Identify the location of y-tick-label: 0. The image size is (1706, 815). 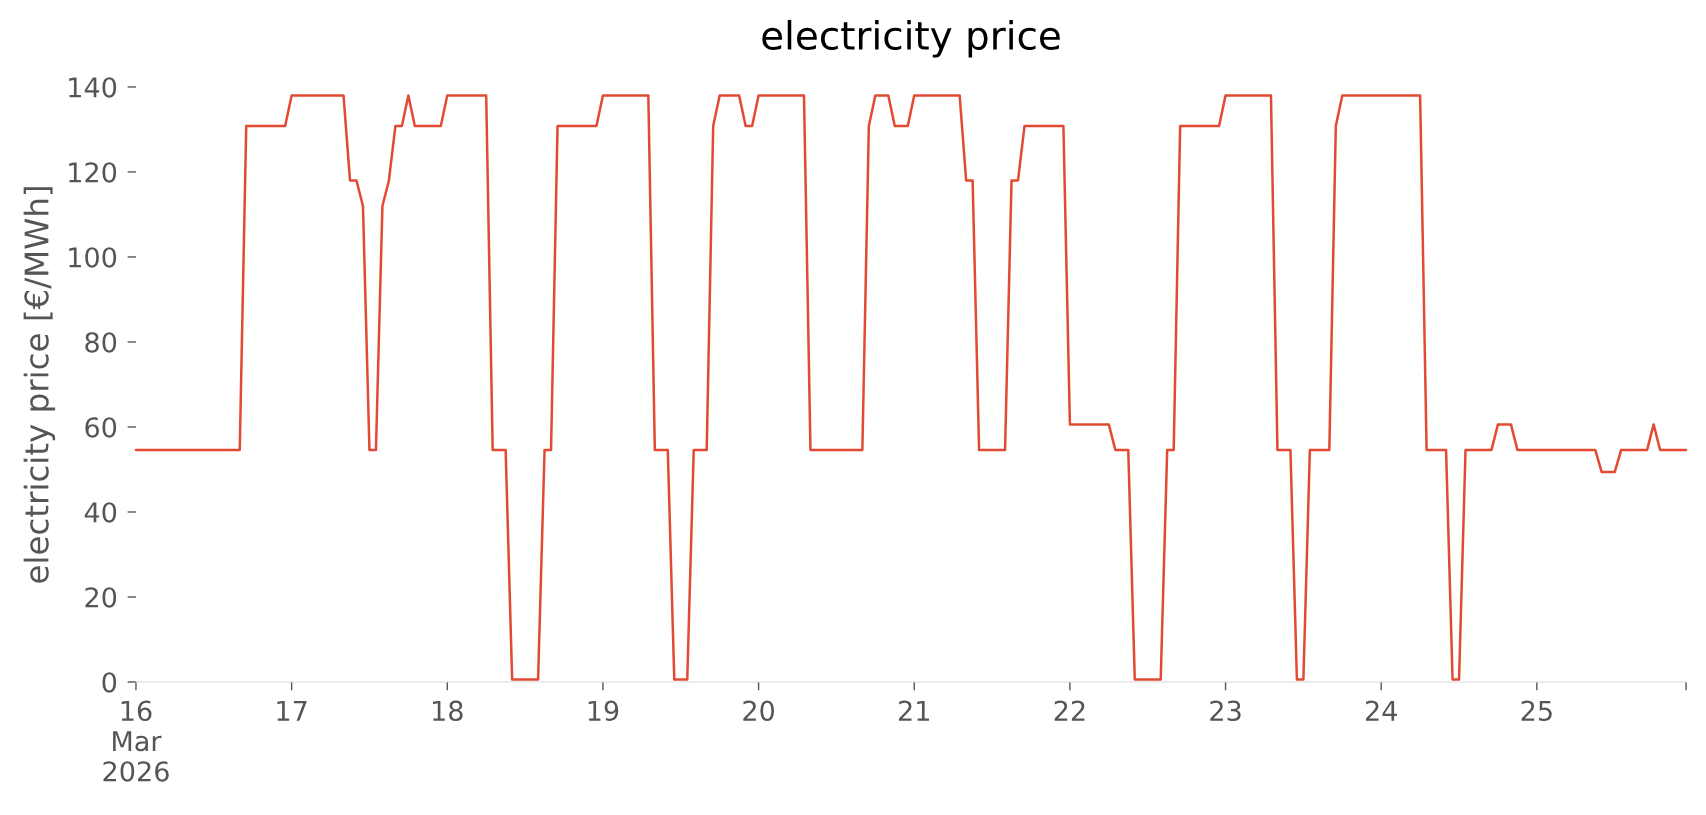
(109, 682).